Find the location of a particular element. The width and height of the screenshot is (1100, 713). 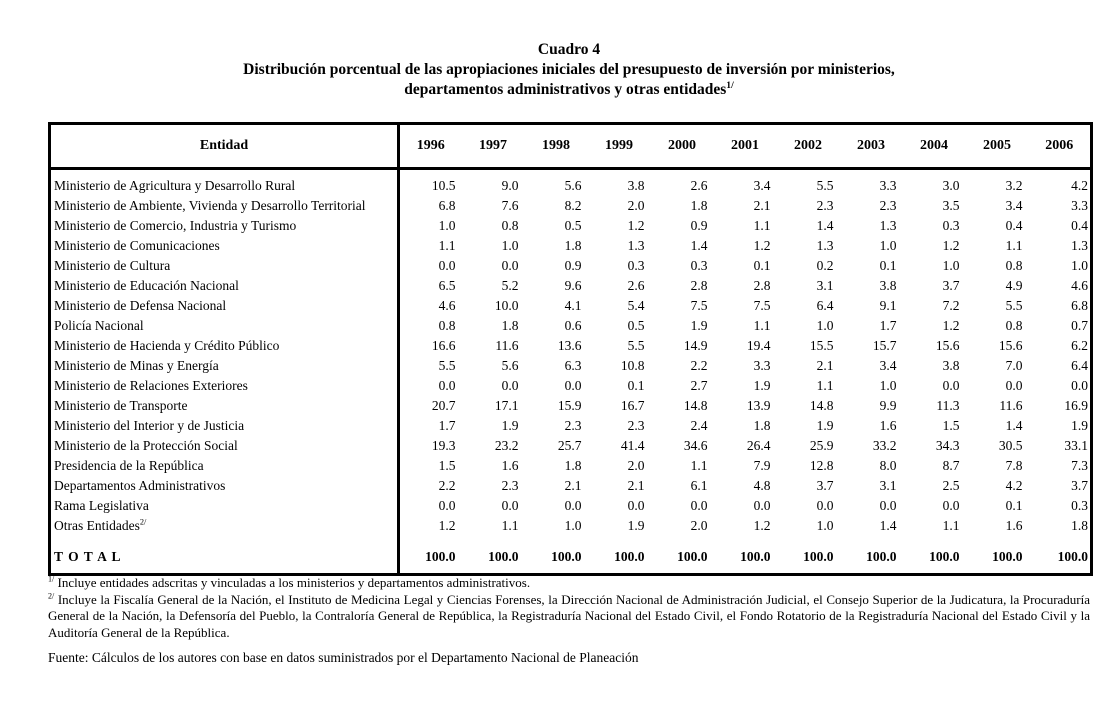

value-cell: 3.4 is located at coordinates (1014, 205).